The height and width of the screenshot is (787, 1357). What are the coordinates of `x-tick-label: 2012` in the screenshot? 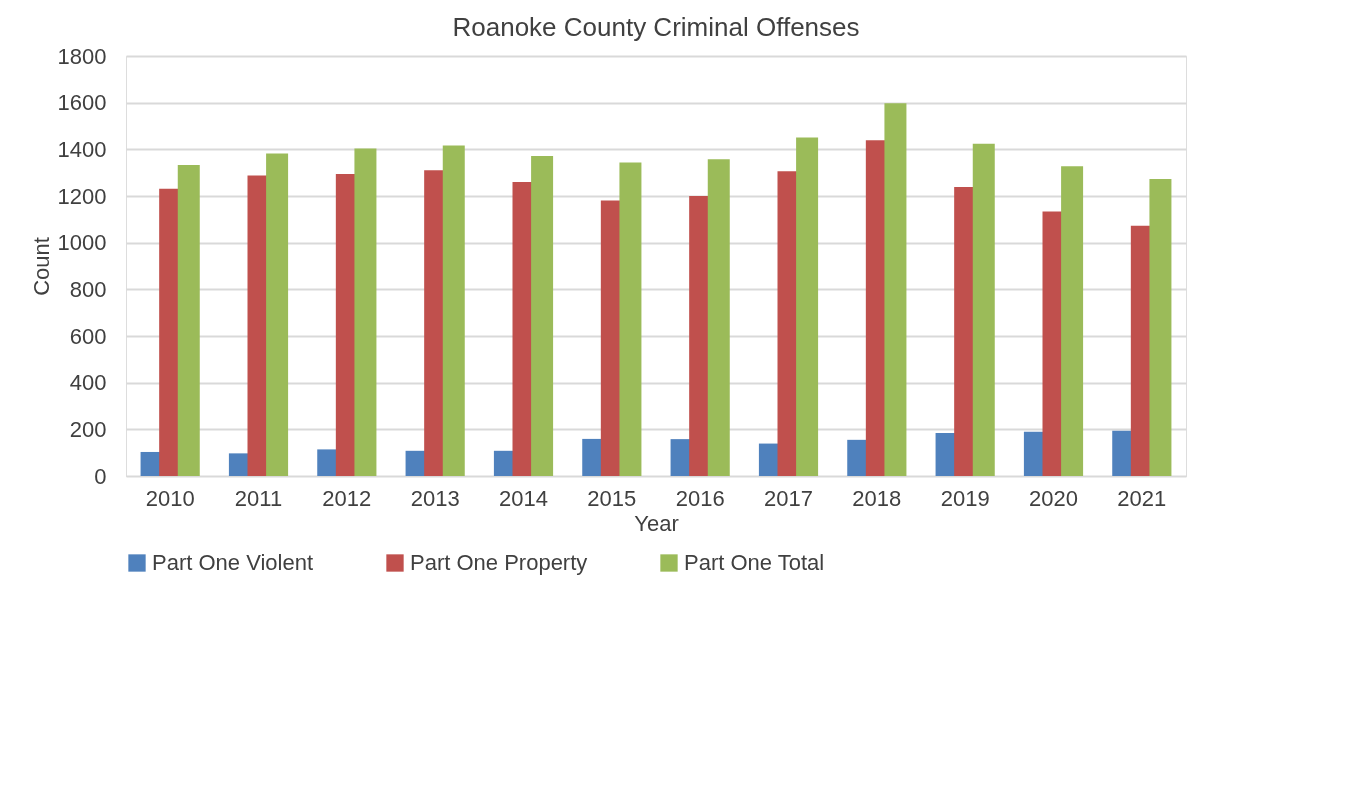 It's located at (347, 498).